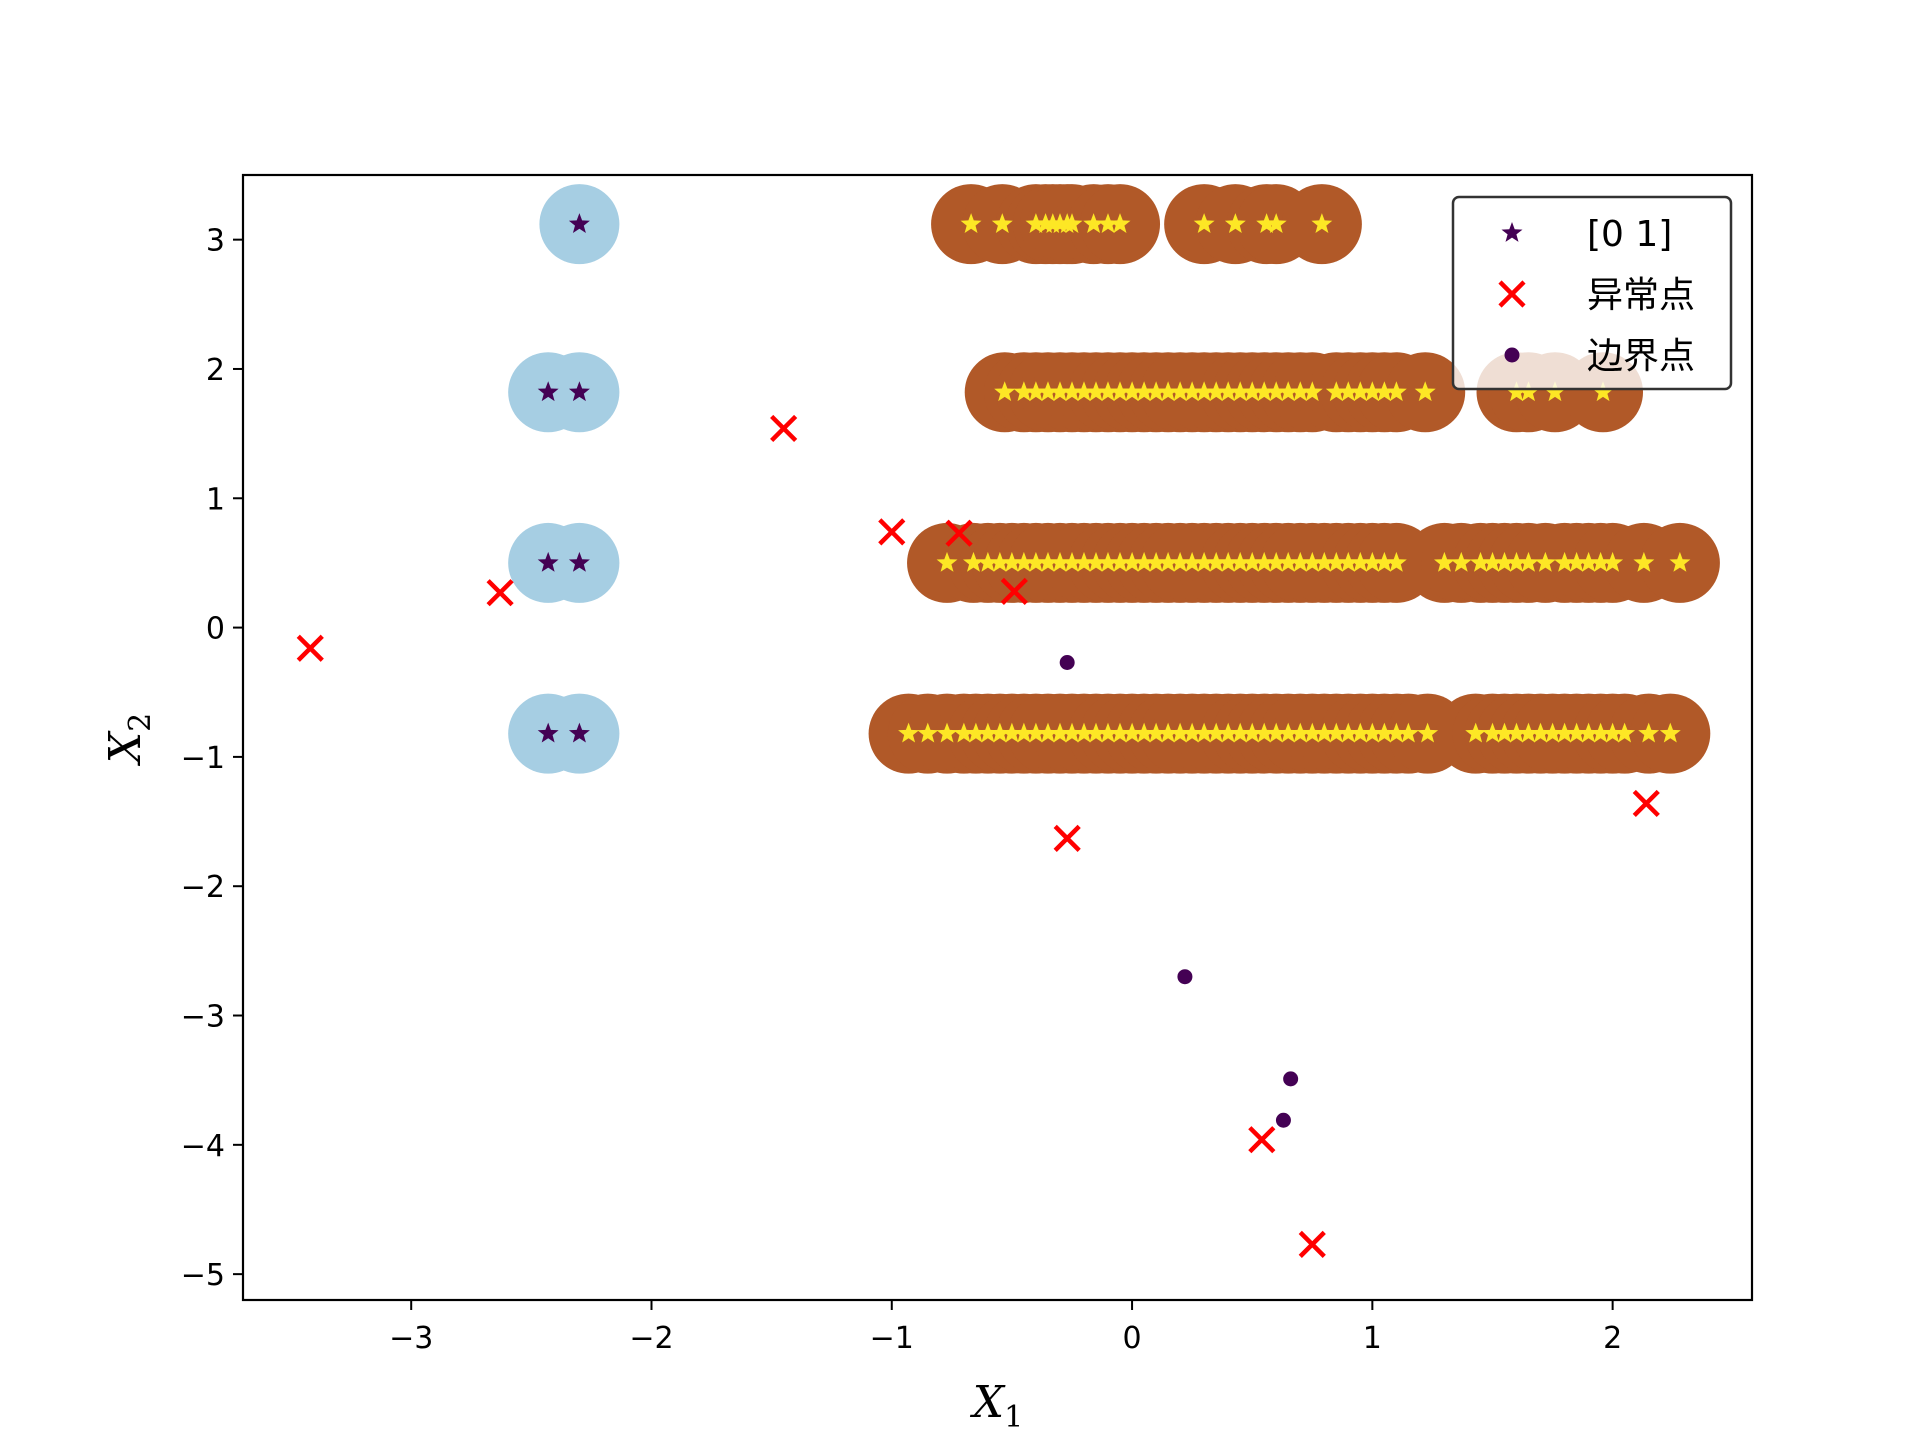 The image size is (1920, 1440). Describe the element at coordinates (411, 1338) in the screenshot. I see `x-tick-label: −3` at that location.